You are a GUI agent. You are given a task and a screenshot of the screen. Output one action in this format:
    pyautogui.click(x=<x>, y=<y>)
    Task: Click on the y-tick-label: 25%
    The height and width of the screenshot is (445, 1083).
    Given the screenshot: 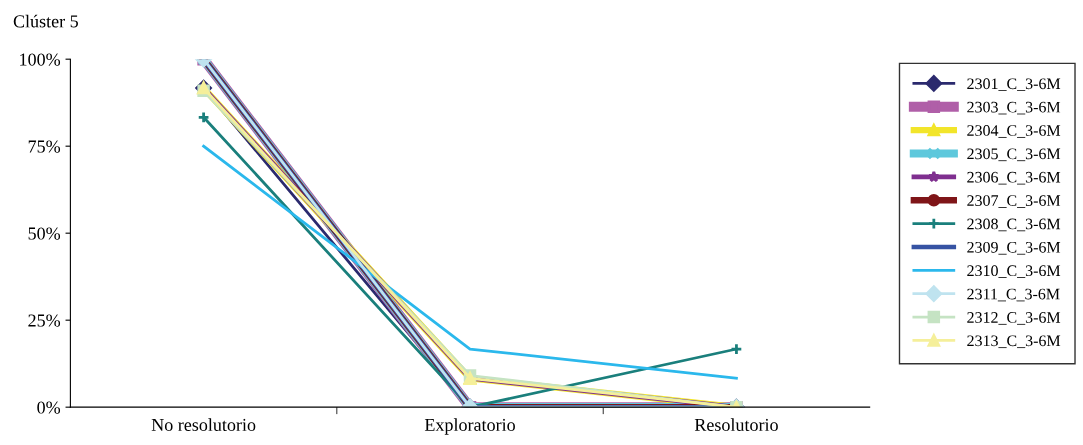 What is the action you would take?
    pyautogui.click(x=44, y=320)
    